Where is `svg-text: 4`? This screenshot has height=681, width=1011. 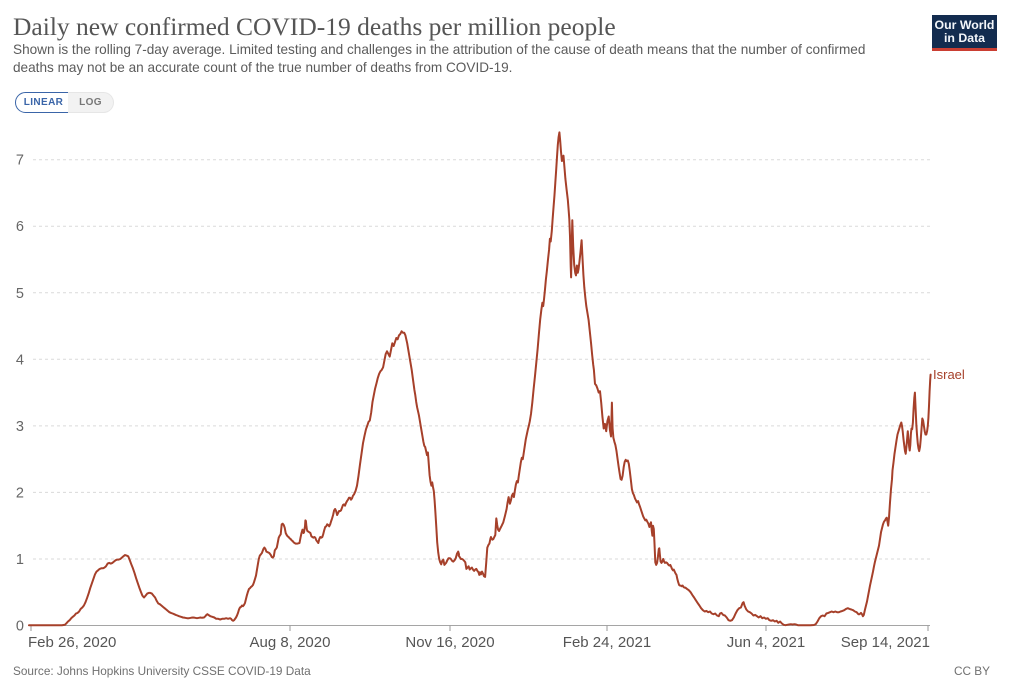 svg-text: 4 is located at coordinates (20, 360).